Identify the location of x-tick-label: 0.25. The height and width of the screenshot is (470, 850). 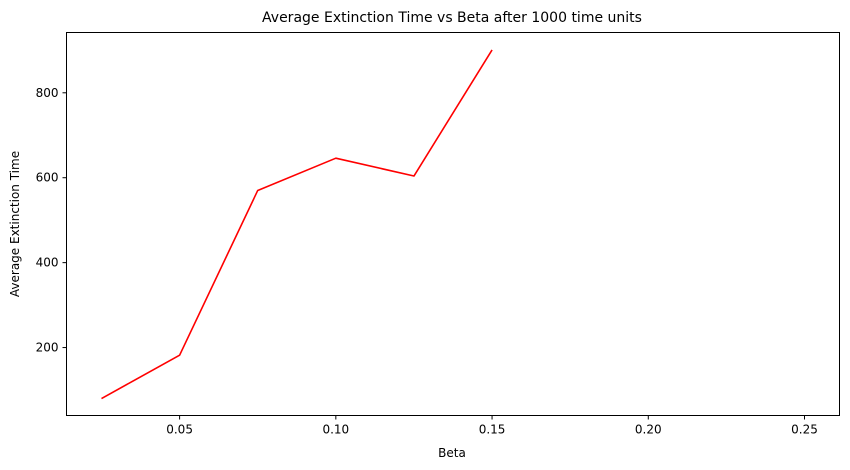
(804, 430).